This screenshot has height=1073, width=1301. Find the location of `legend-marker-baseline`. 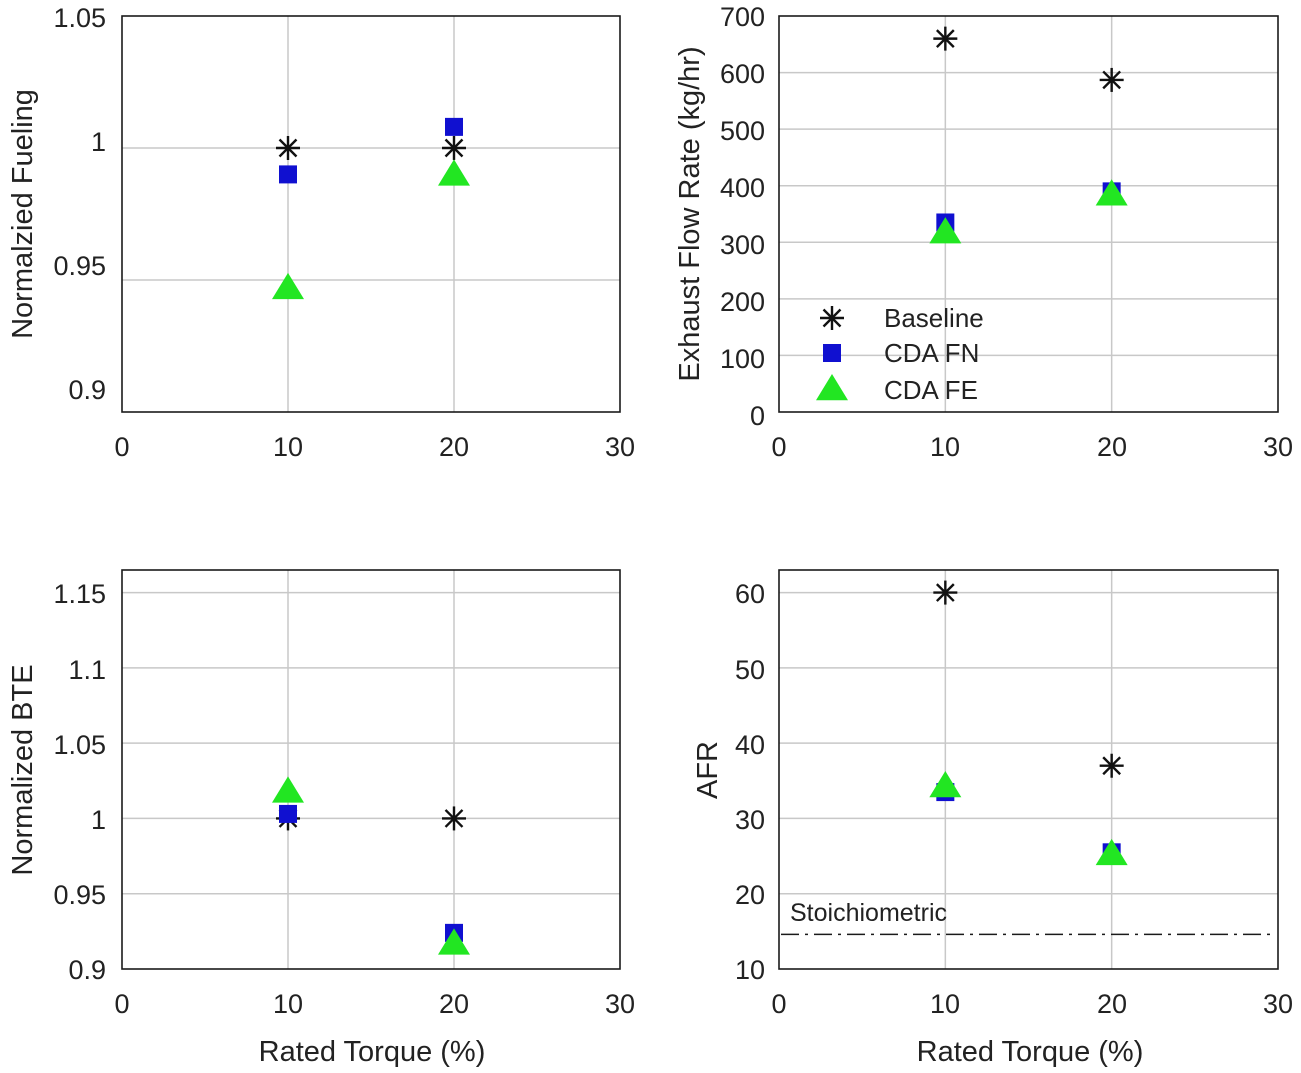

legend-marker-baseline is located at coordinates (832, 318).